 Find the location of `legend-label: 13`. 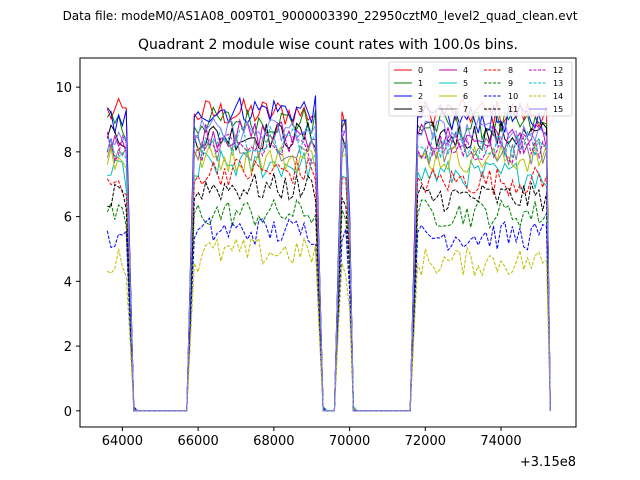

legend-label: 13 is located at coordinates (558, 83).